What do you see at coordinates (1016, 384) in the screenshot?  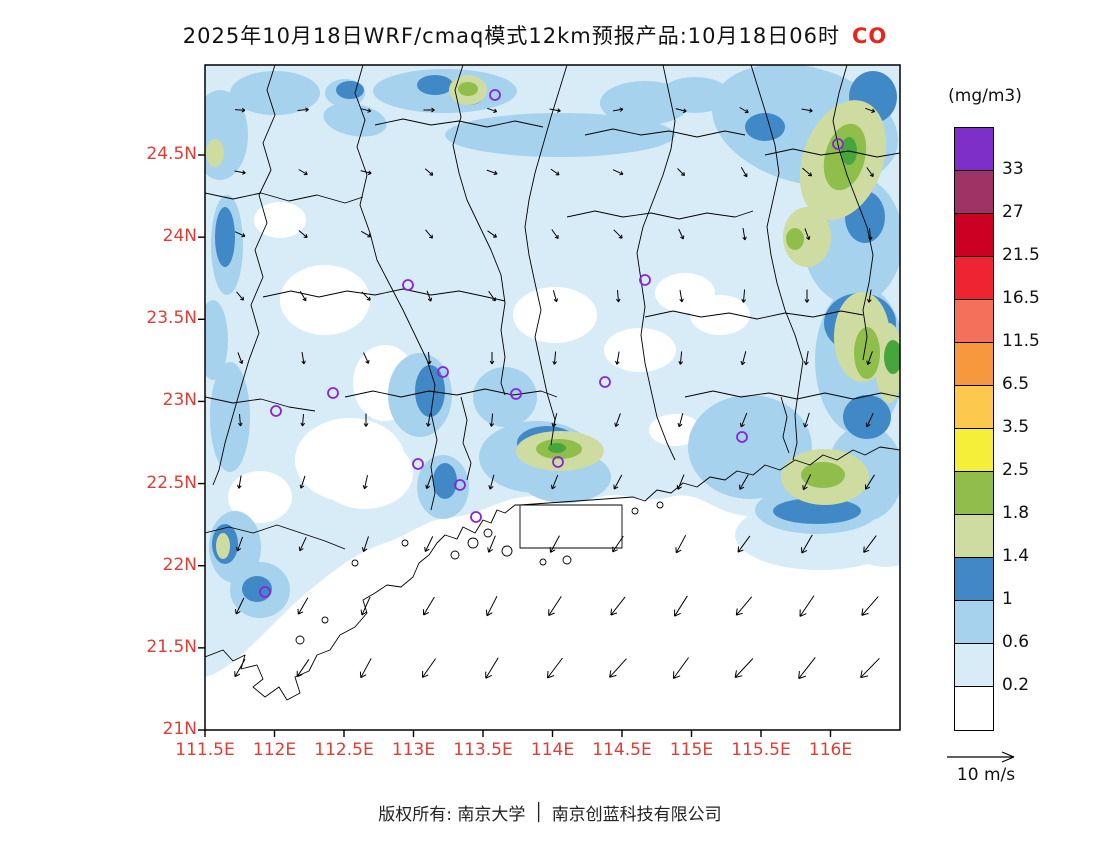 I see `colorbar-label: 6.5` at bounding box center [1016, 384].